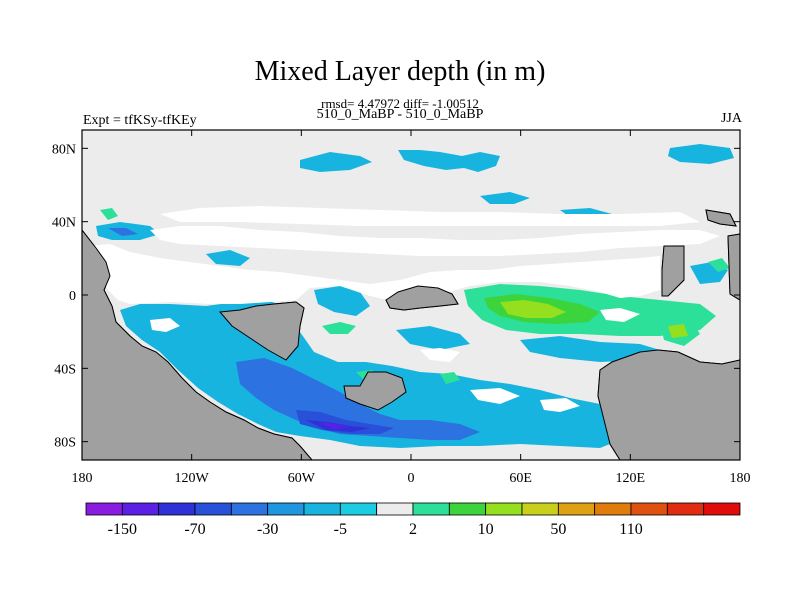  I want to click on colorbar-label: -150, so click(122, 529).